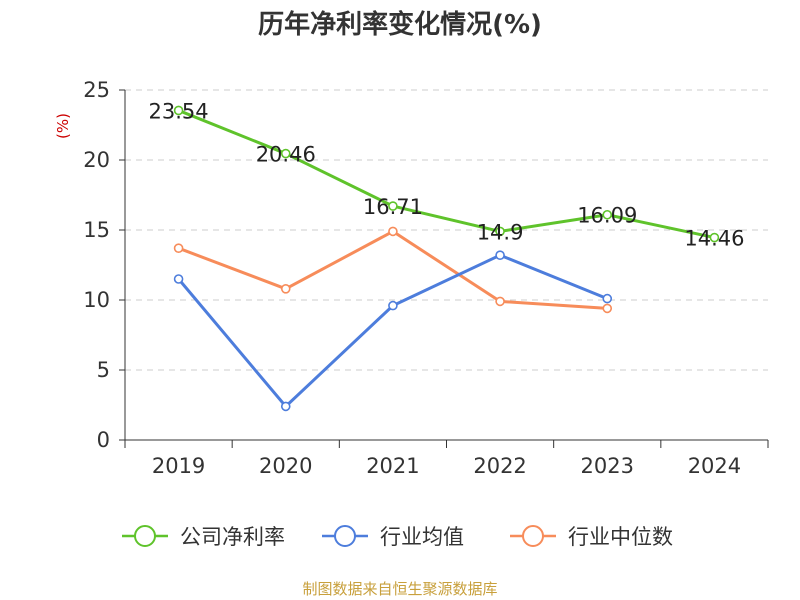 The width and height of the screenshot is (800, 600). What do you see at coordinates (499, 466) in the screenshot?
I see `x-tick-label-2022: 2022` at bounding box center [499, 466].